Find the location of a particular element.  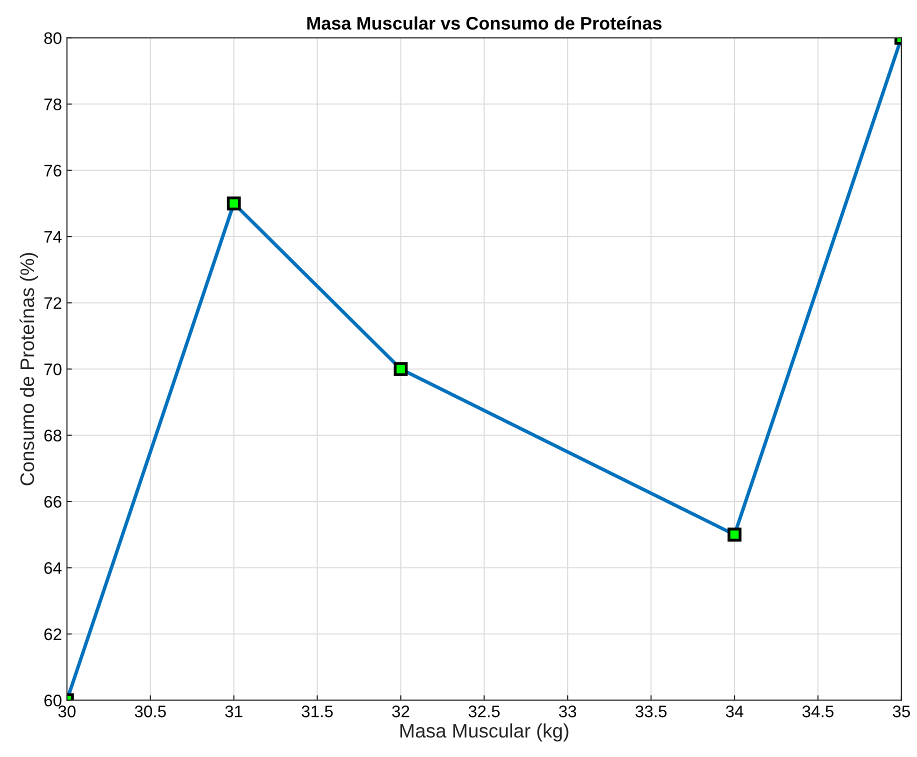

x-tick-label: 34.5 is located at coordinates (818, 712).